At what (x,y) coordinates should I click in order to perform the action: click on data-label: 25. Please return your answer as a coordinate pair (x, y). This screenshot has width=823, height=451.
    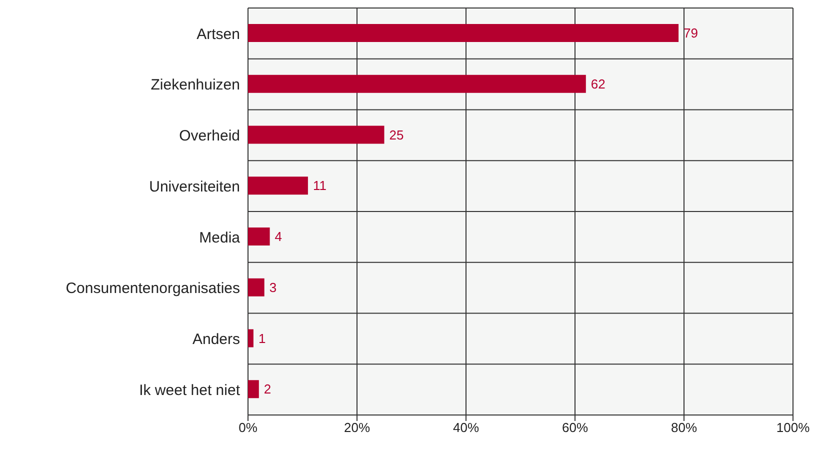
    Looking at the image, I should click on (396, 134).